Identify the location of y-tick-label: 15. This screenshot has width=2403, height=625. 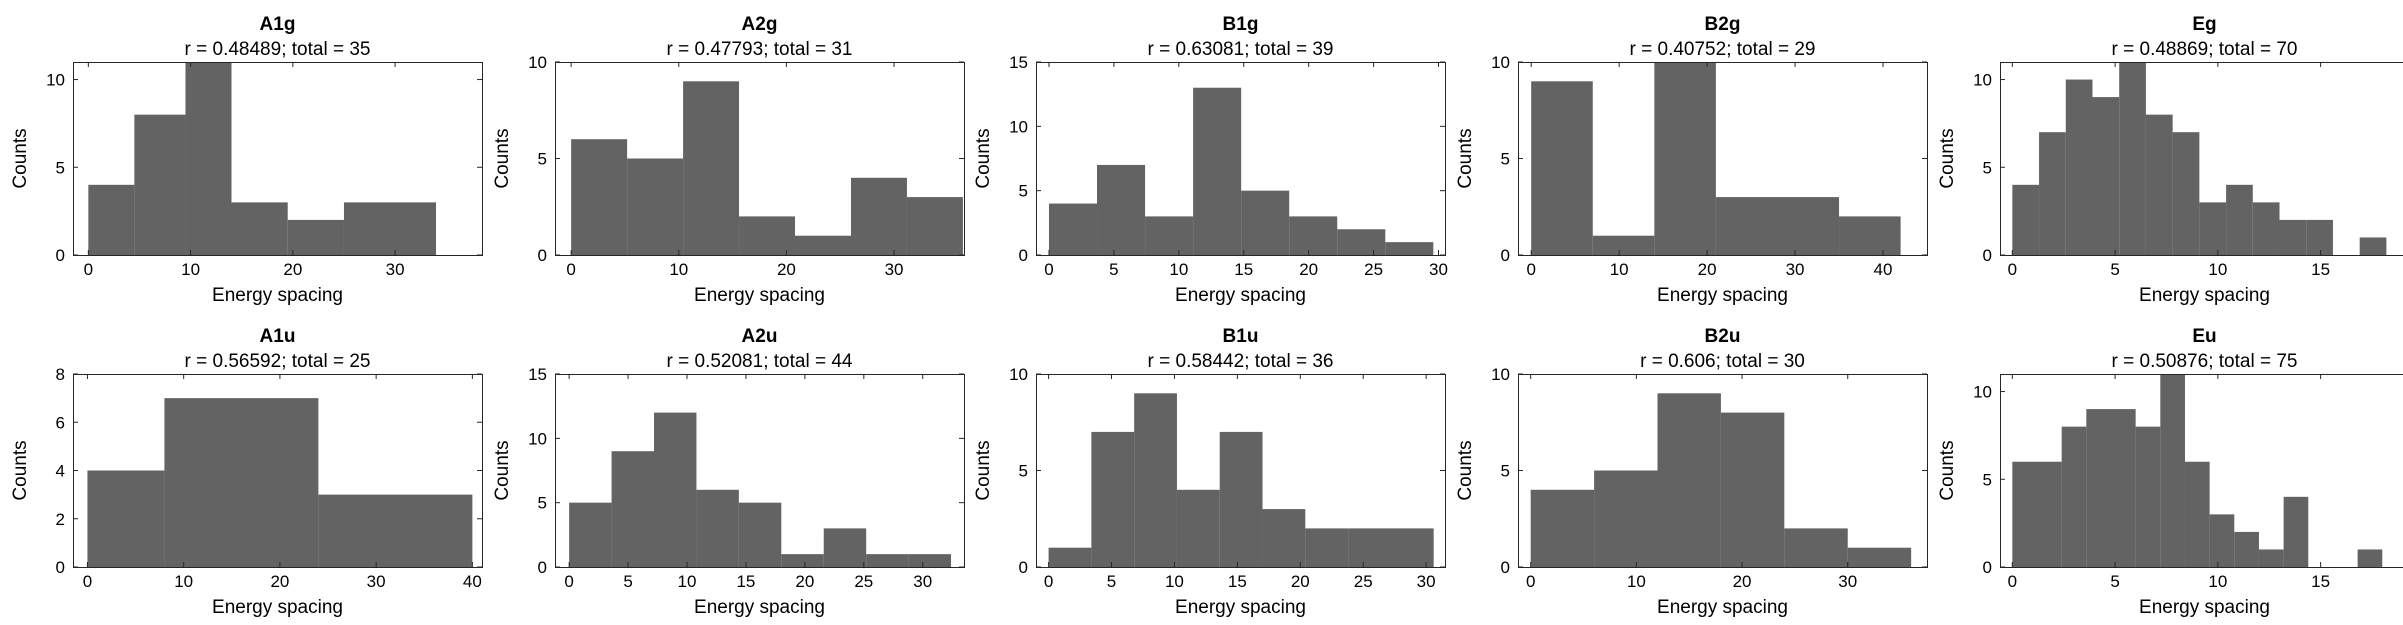
(1018, 62).